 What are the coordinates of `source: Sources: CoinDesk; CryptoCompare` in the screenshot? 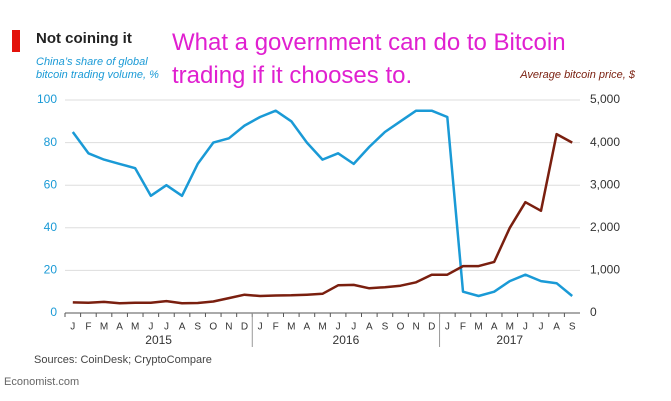 It's located at (123, 360).